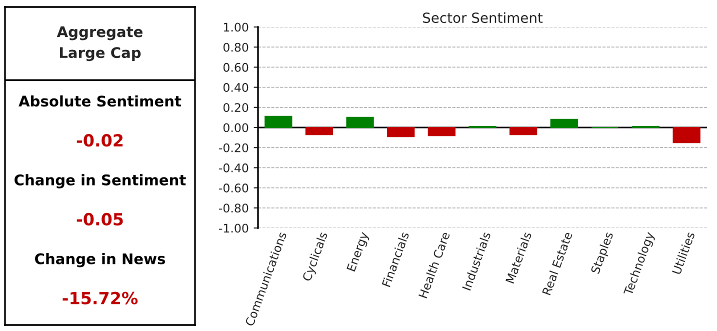  Describe the element at coordinates (100, 298) in the screenshot. I see `text: -15.72%` at that location.